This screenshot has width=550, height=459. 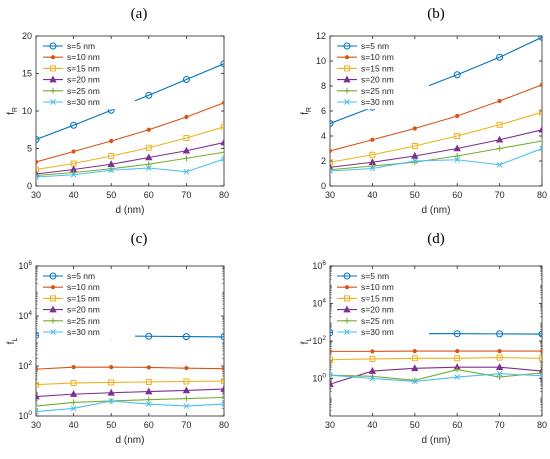 I want to click on x-tick-label: 50, so click(x=111, y=425).